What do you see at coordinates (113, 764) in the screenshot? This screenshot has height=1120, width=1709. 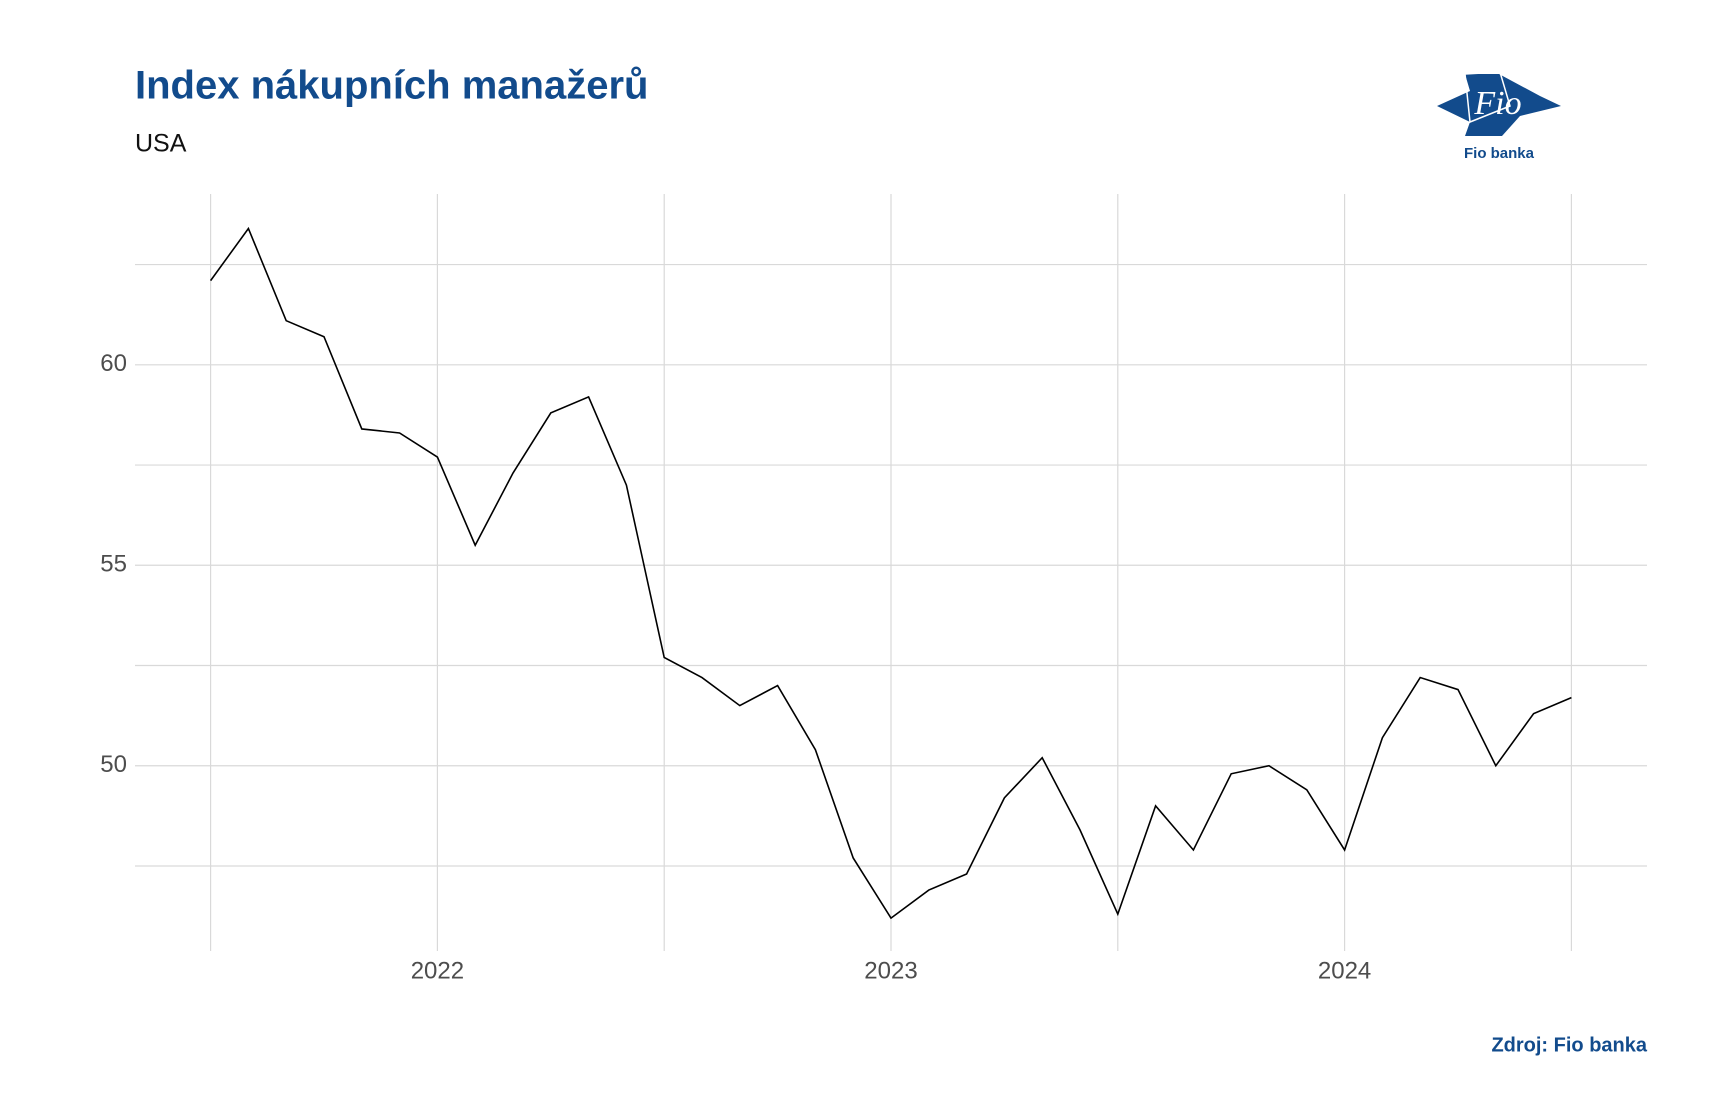 I see `y-tick-label: 50` at bounding box center [113, 764].